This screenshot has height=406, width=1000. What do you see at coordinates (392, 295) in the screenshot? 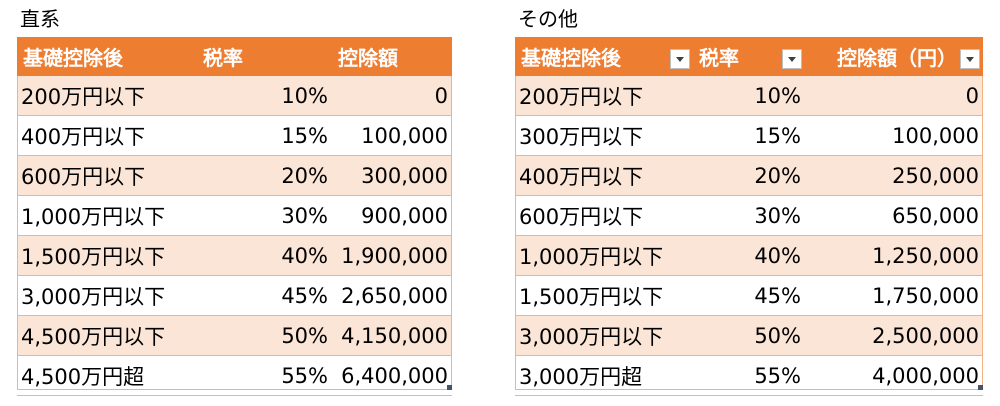
I see `cell-deduction: 2,650,000` at bounding box center [392, 295].